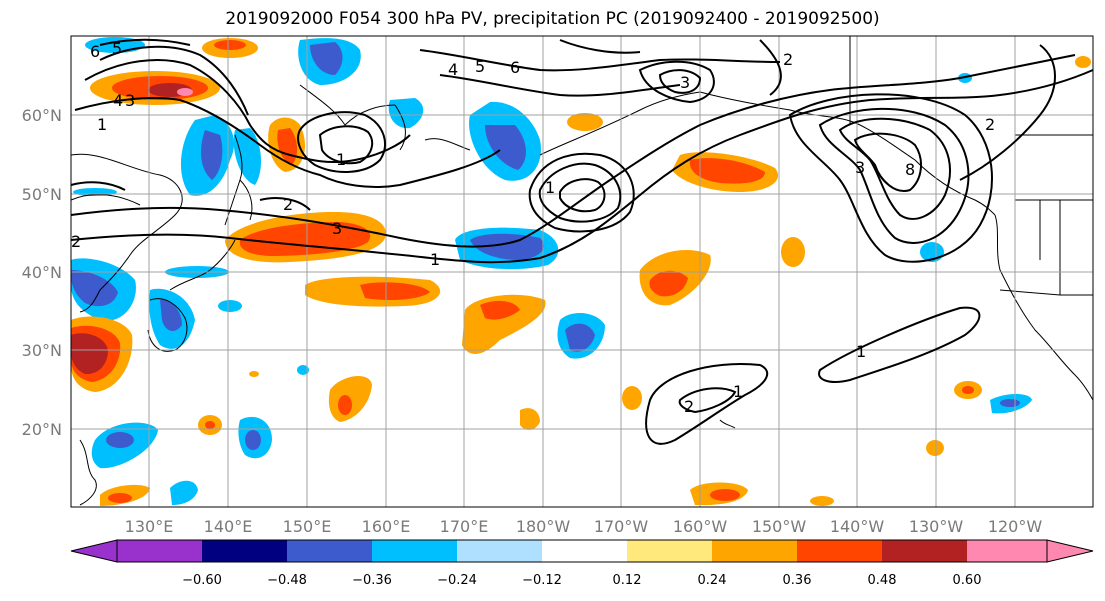  Describe the element at coordinates (627, 580) in the screenshot. I see `colorbar-tick-label: 0.12` at that location.